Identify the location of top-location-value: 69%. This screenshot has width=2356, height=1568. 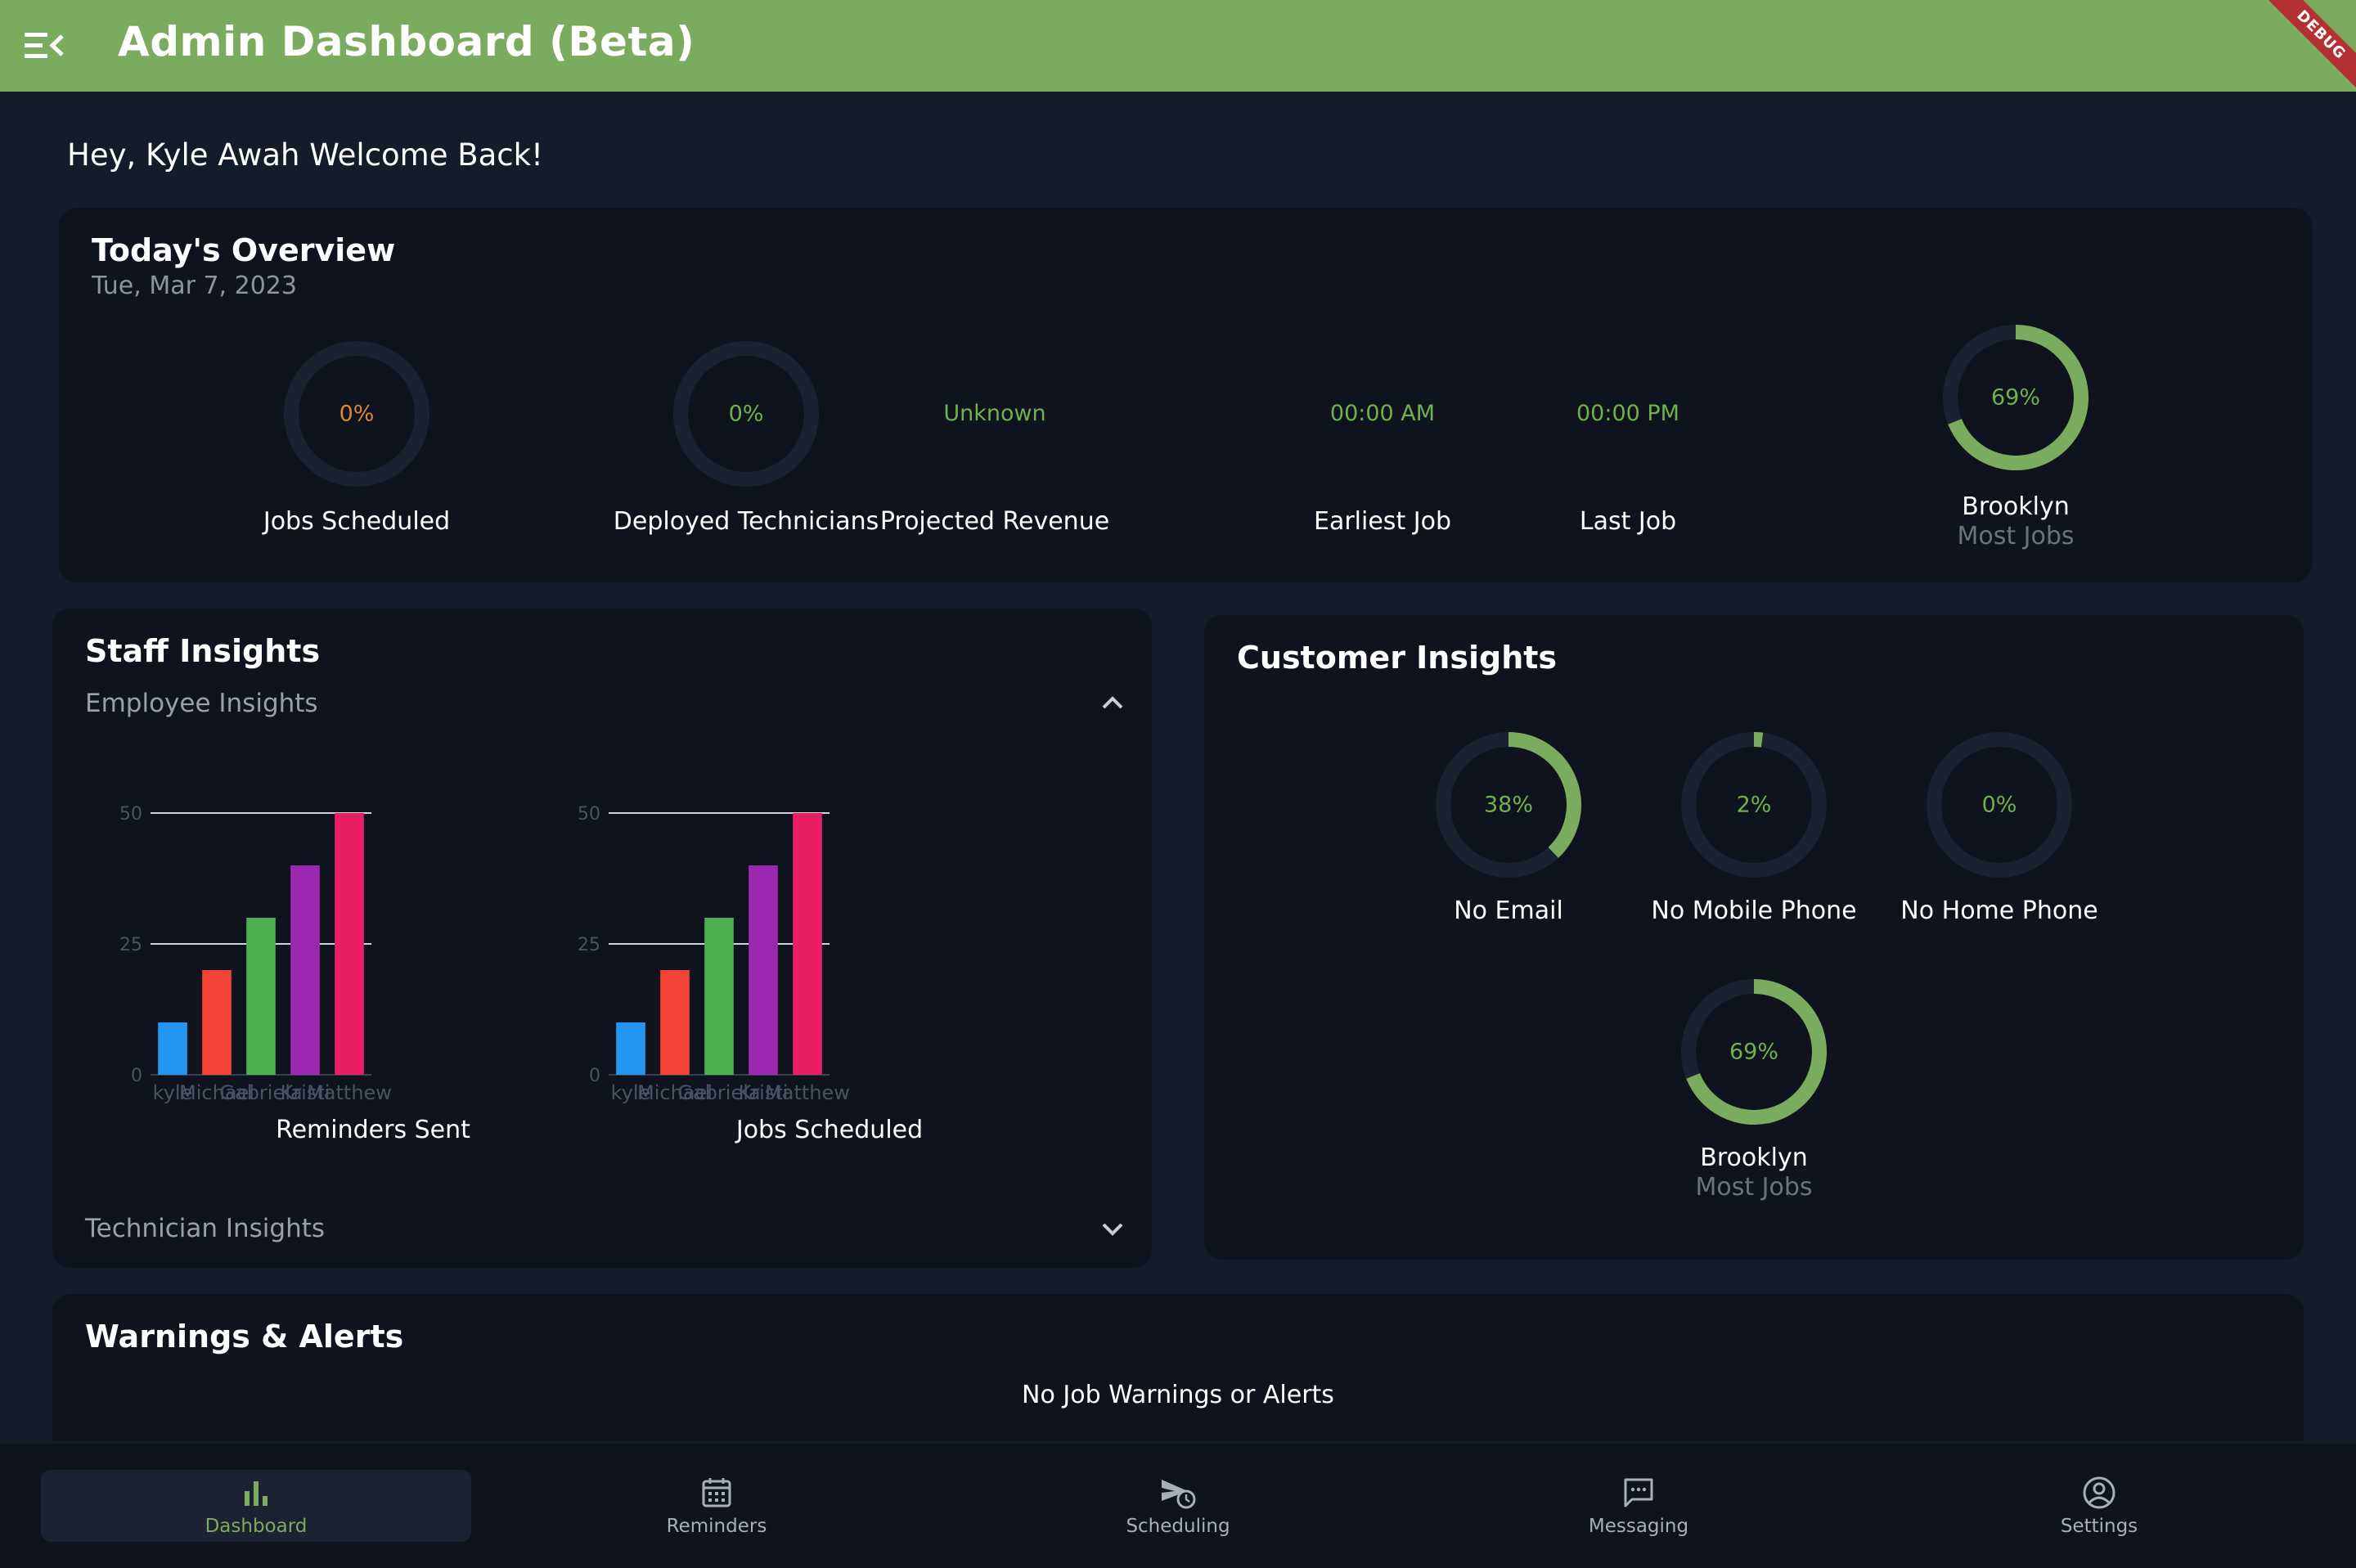
(2015, 397).